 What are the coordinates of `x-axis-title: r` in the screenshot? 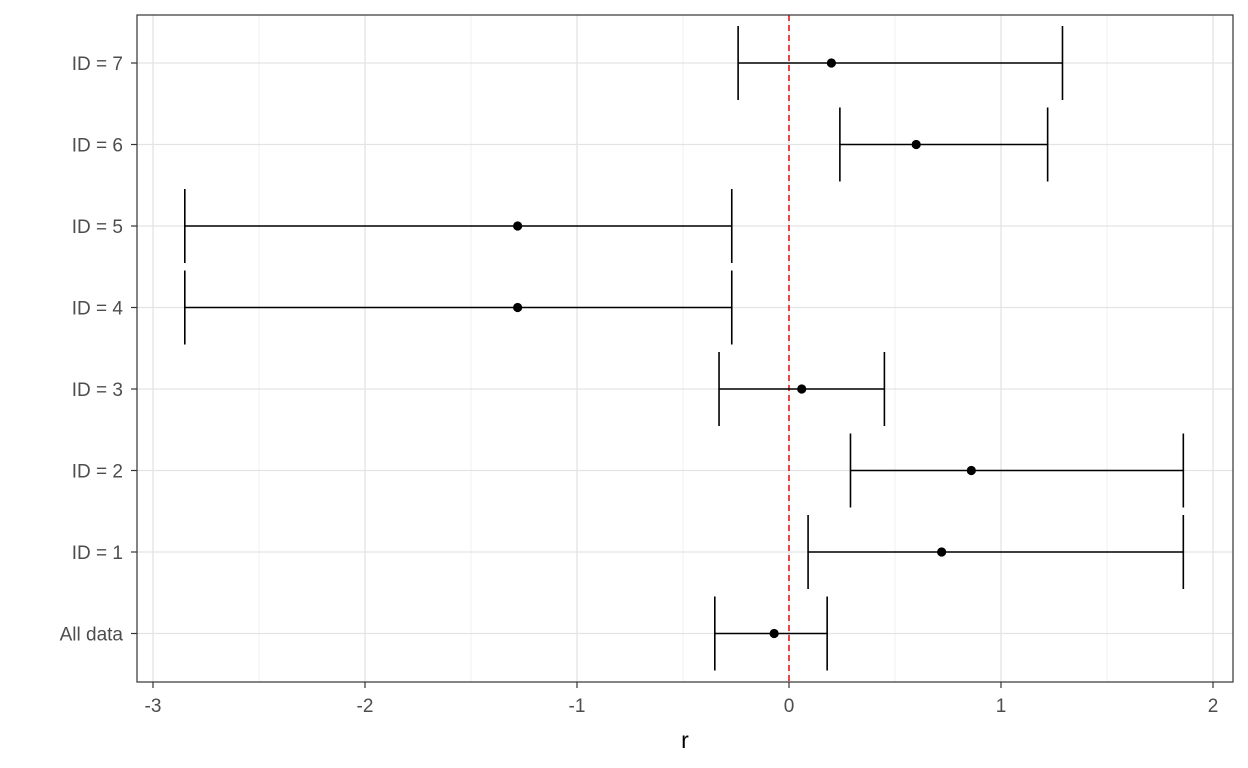 It's located at (685, 740).